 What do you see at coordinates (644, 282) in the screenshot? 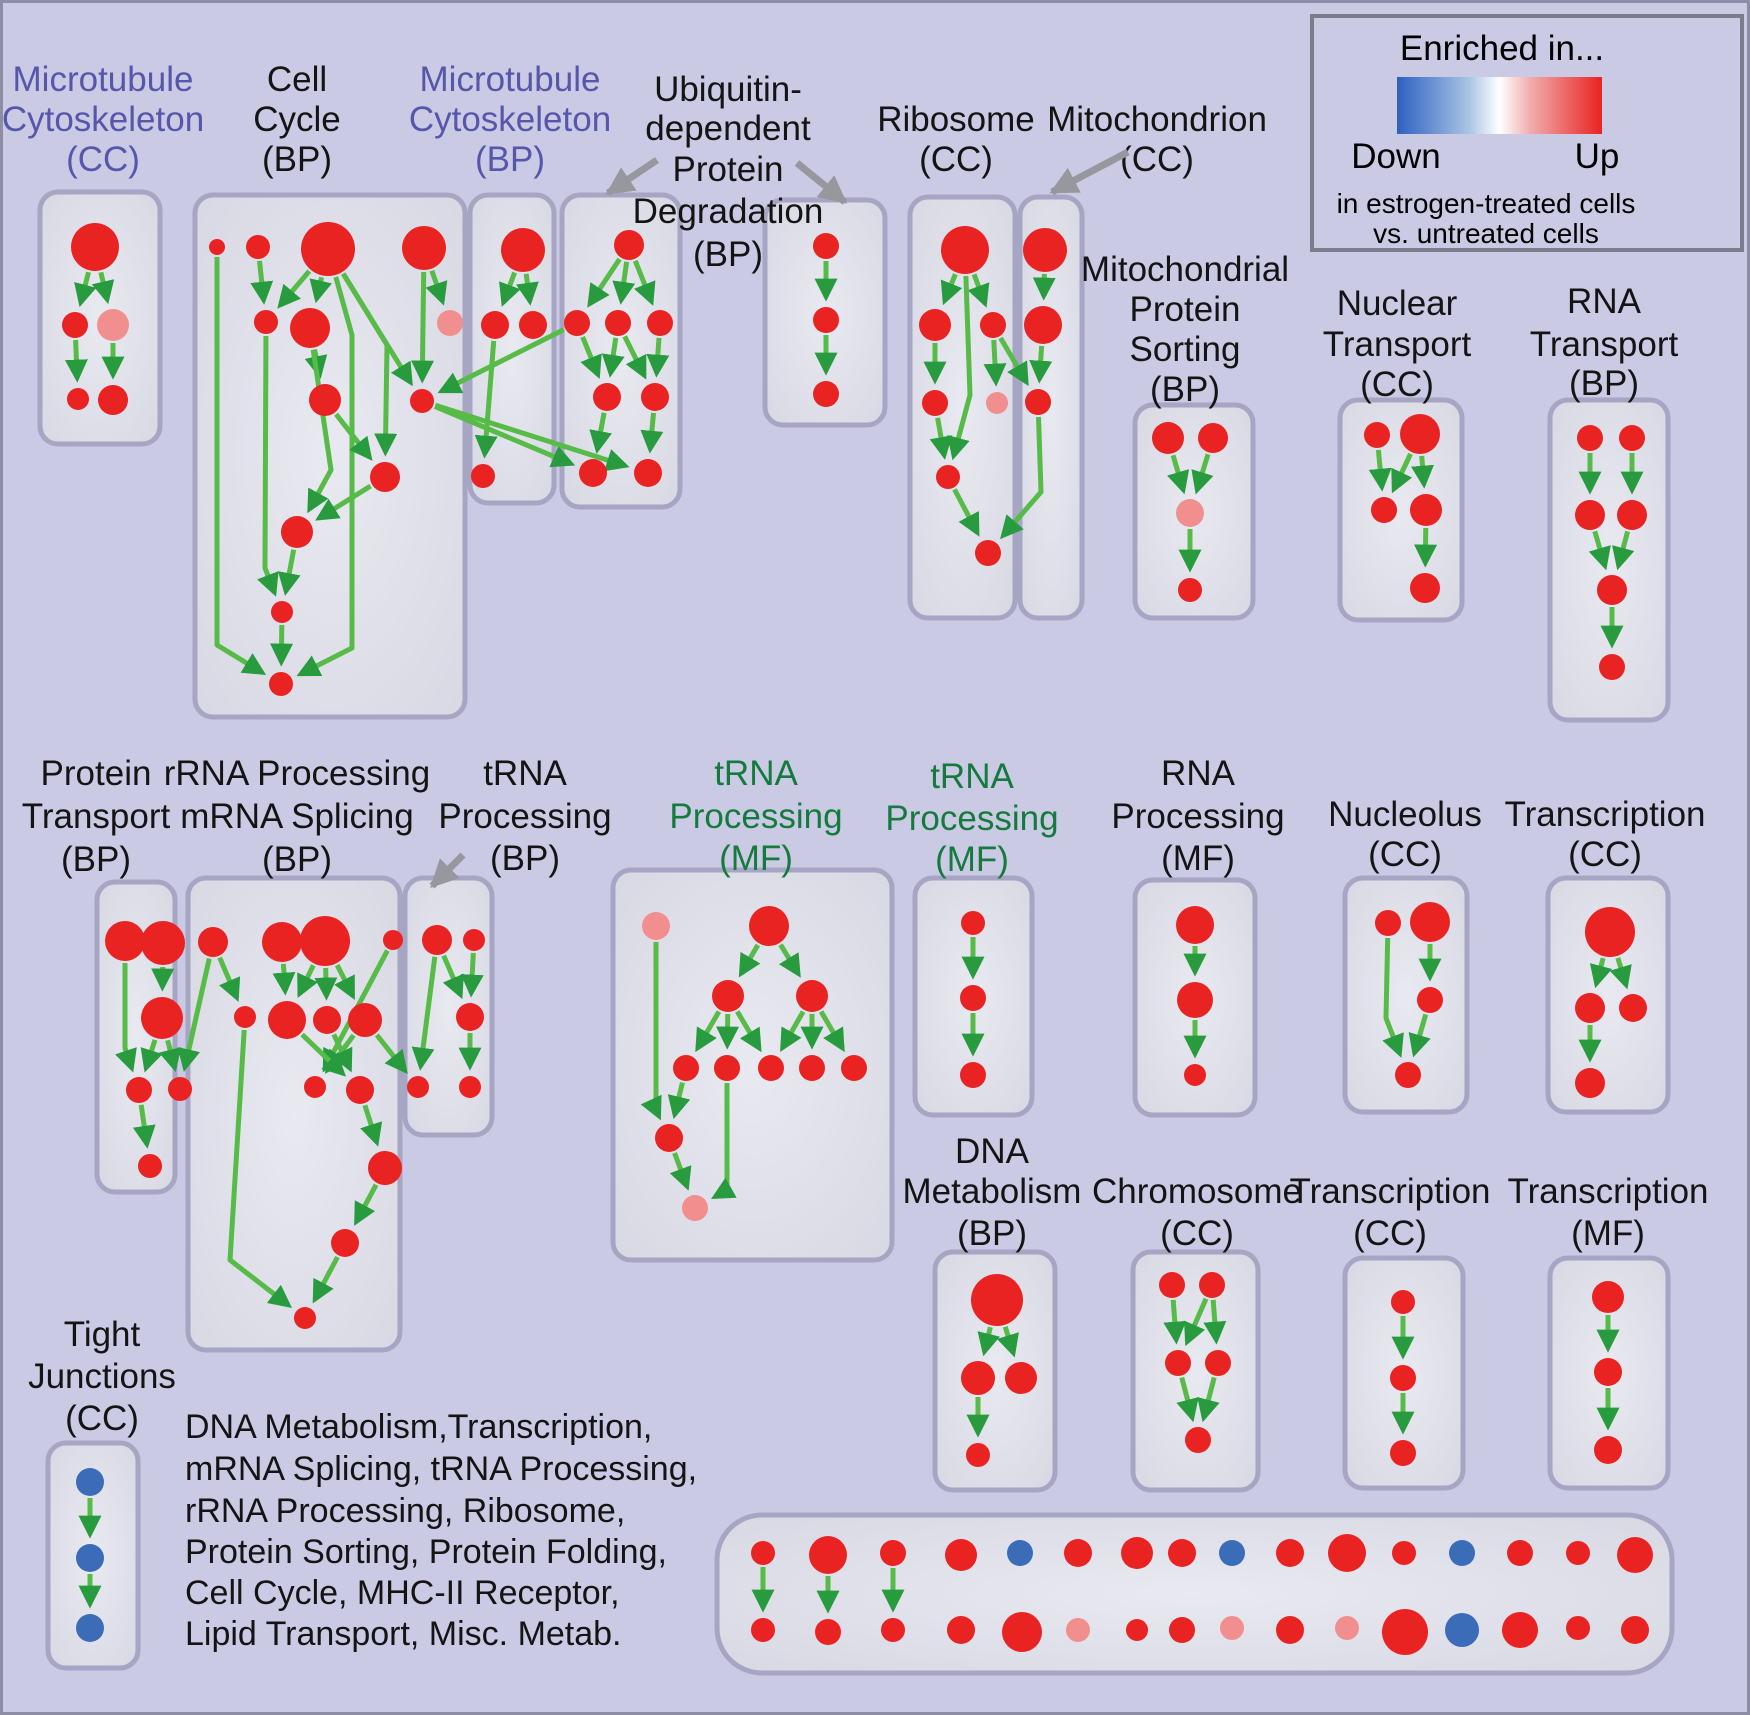
I see `edge-ubiq1.0-to-ubiq1.3` at bounding box center [644, 282].